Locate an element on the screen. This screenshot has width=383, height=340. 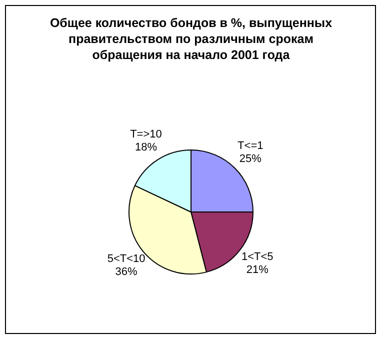
data-label: 18% is located at coordinates (146, 148).